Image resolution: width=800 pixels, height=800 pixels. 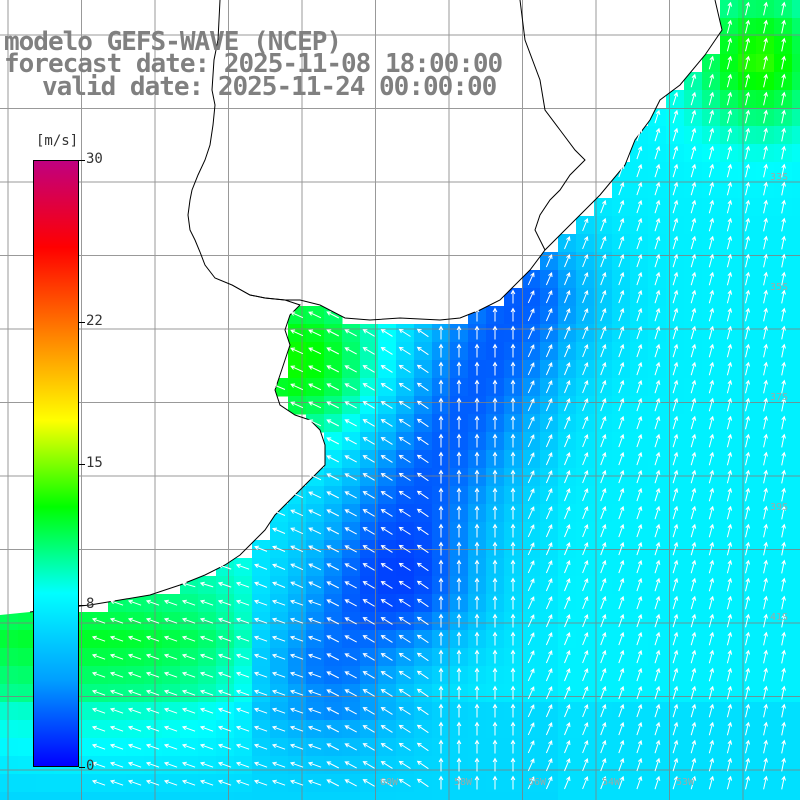 What do you see at coordinates (90, 766) in the screenshot?
I see `colorbar-tick-label: 0` at bounding box center [90, 766].